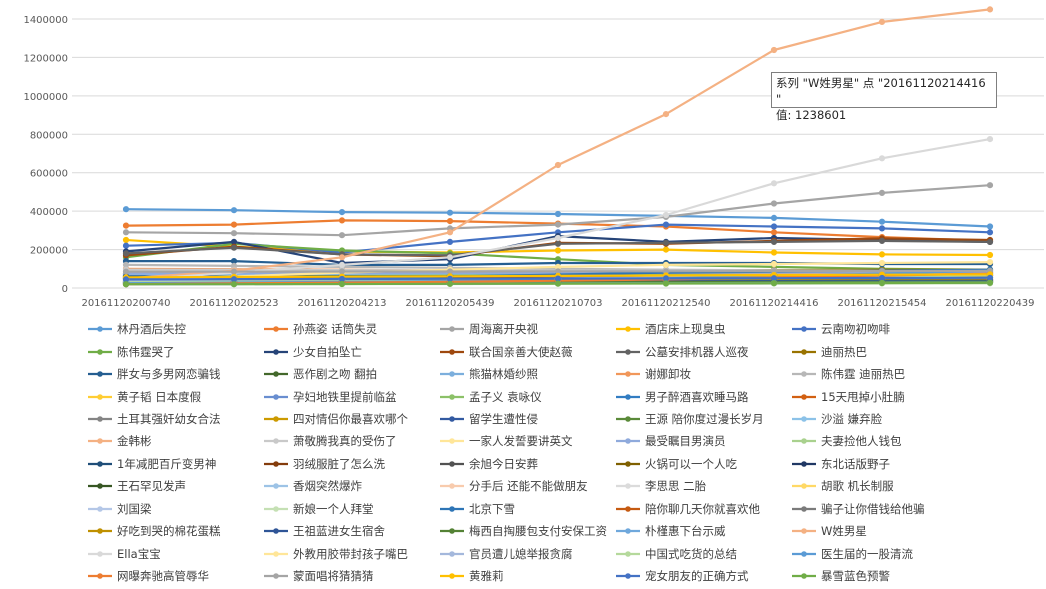  What do you see at coordinates (176, 329) in the screenshot?
I see `legend-item: 林丹酒后失控` at bounding box center [176, 329].